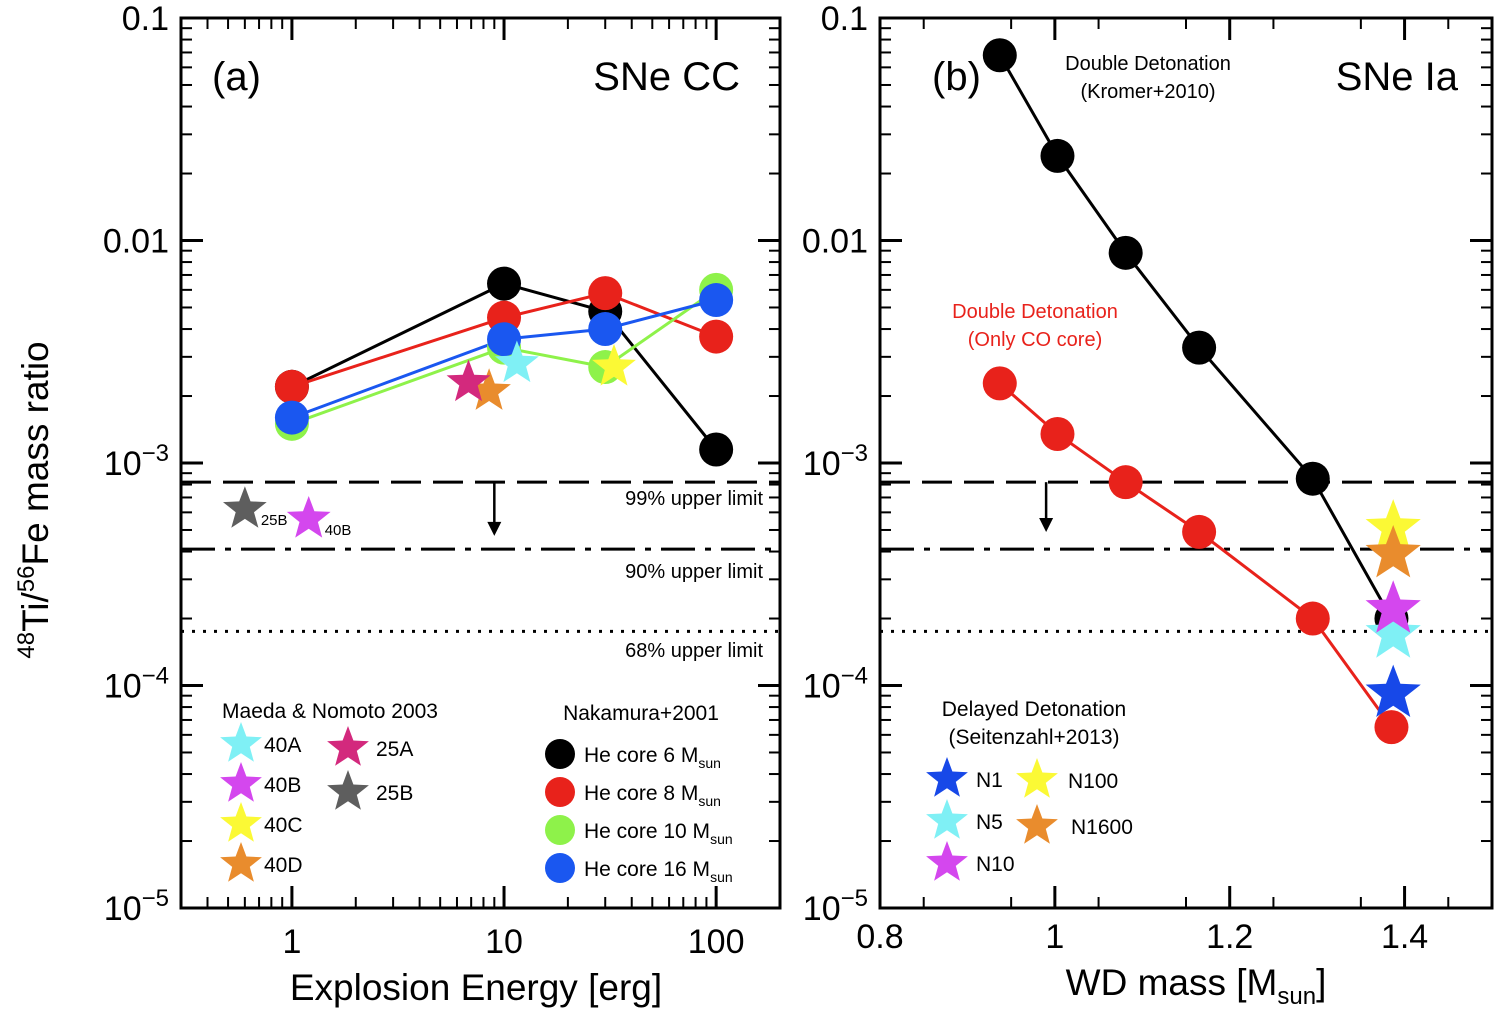  I want to click on legend-label-N1600: N1600, so click(1102, 827).